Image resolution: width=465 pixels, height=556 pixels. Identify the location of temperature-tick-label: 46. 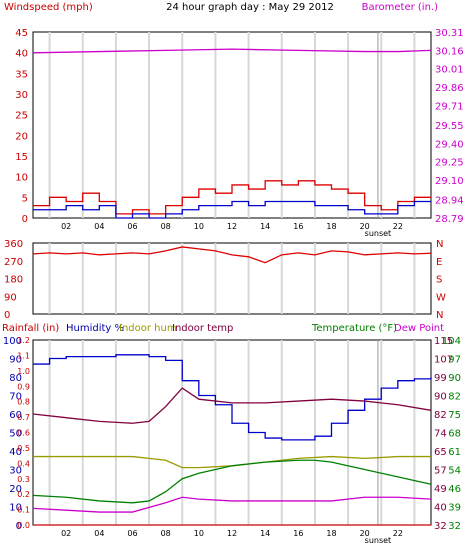
(454, 489).